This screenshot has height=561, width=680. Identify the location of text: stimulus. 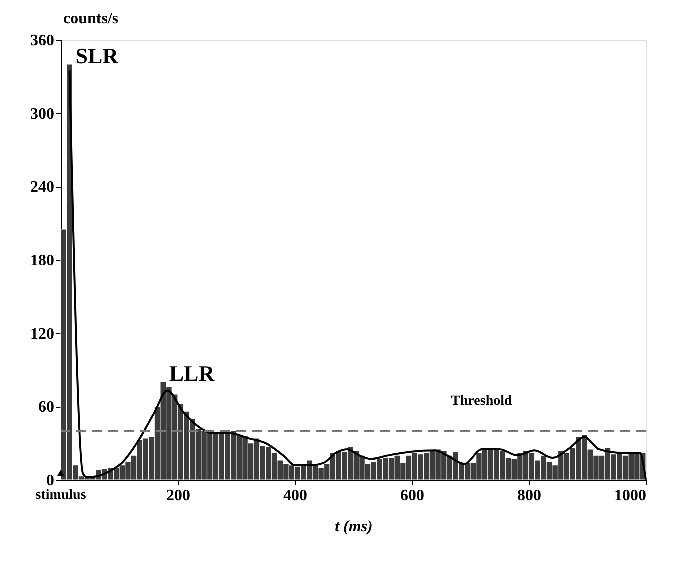
(61, 495).